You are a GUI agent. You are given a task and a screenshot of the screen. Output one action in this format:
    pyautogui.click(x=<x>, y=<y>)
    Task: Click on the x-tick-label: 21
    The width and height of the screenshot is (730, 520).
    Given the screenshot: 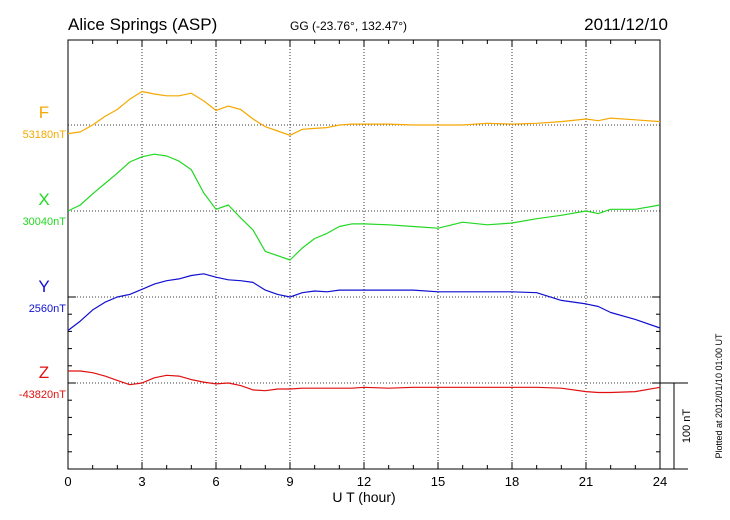 What is the action you would take?
    pyautogui.click(x=586, y=481)
    